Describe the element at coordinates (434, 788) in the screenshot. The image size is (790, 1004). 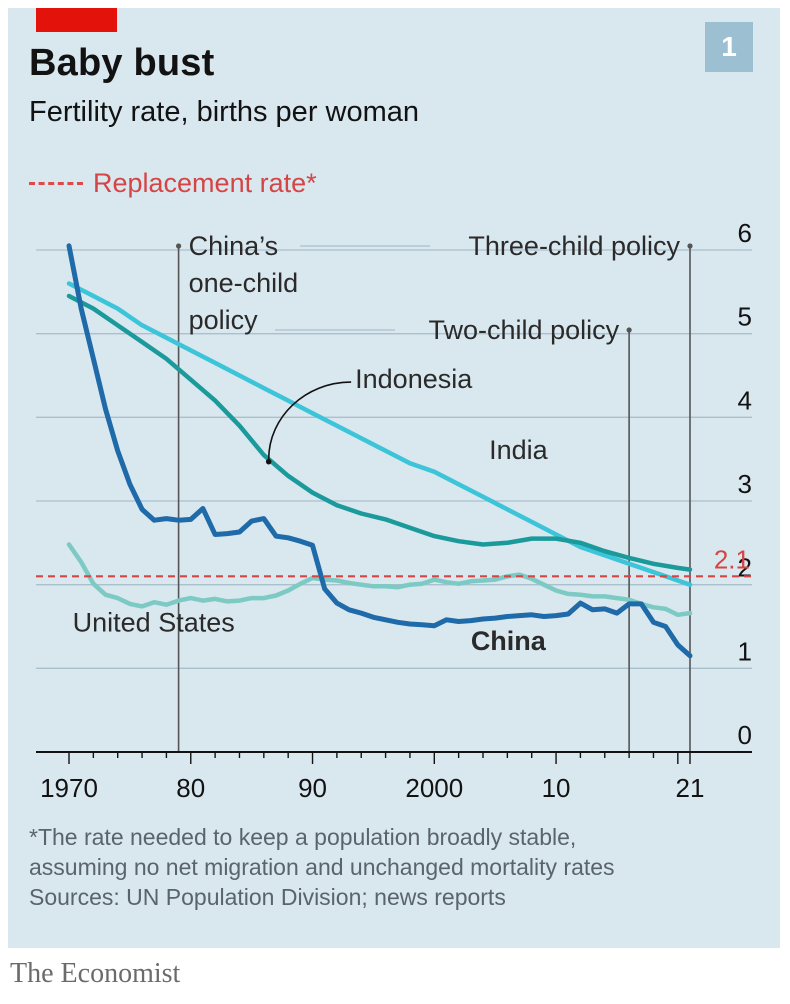
I see `x-tick-label: 2000` at that location.